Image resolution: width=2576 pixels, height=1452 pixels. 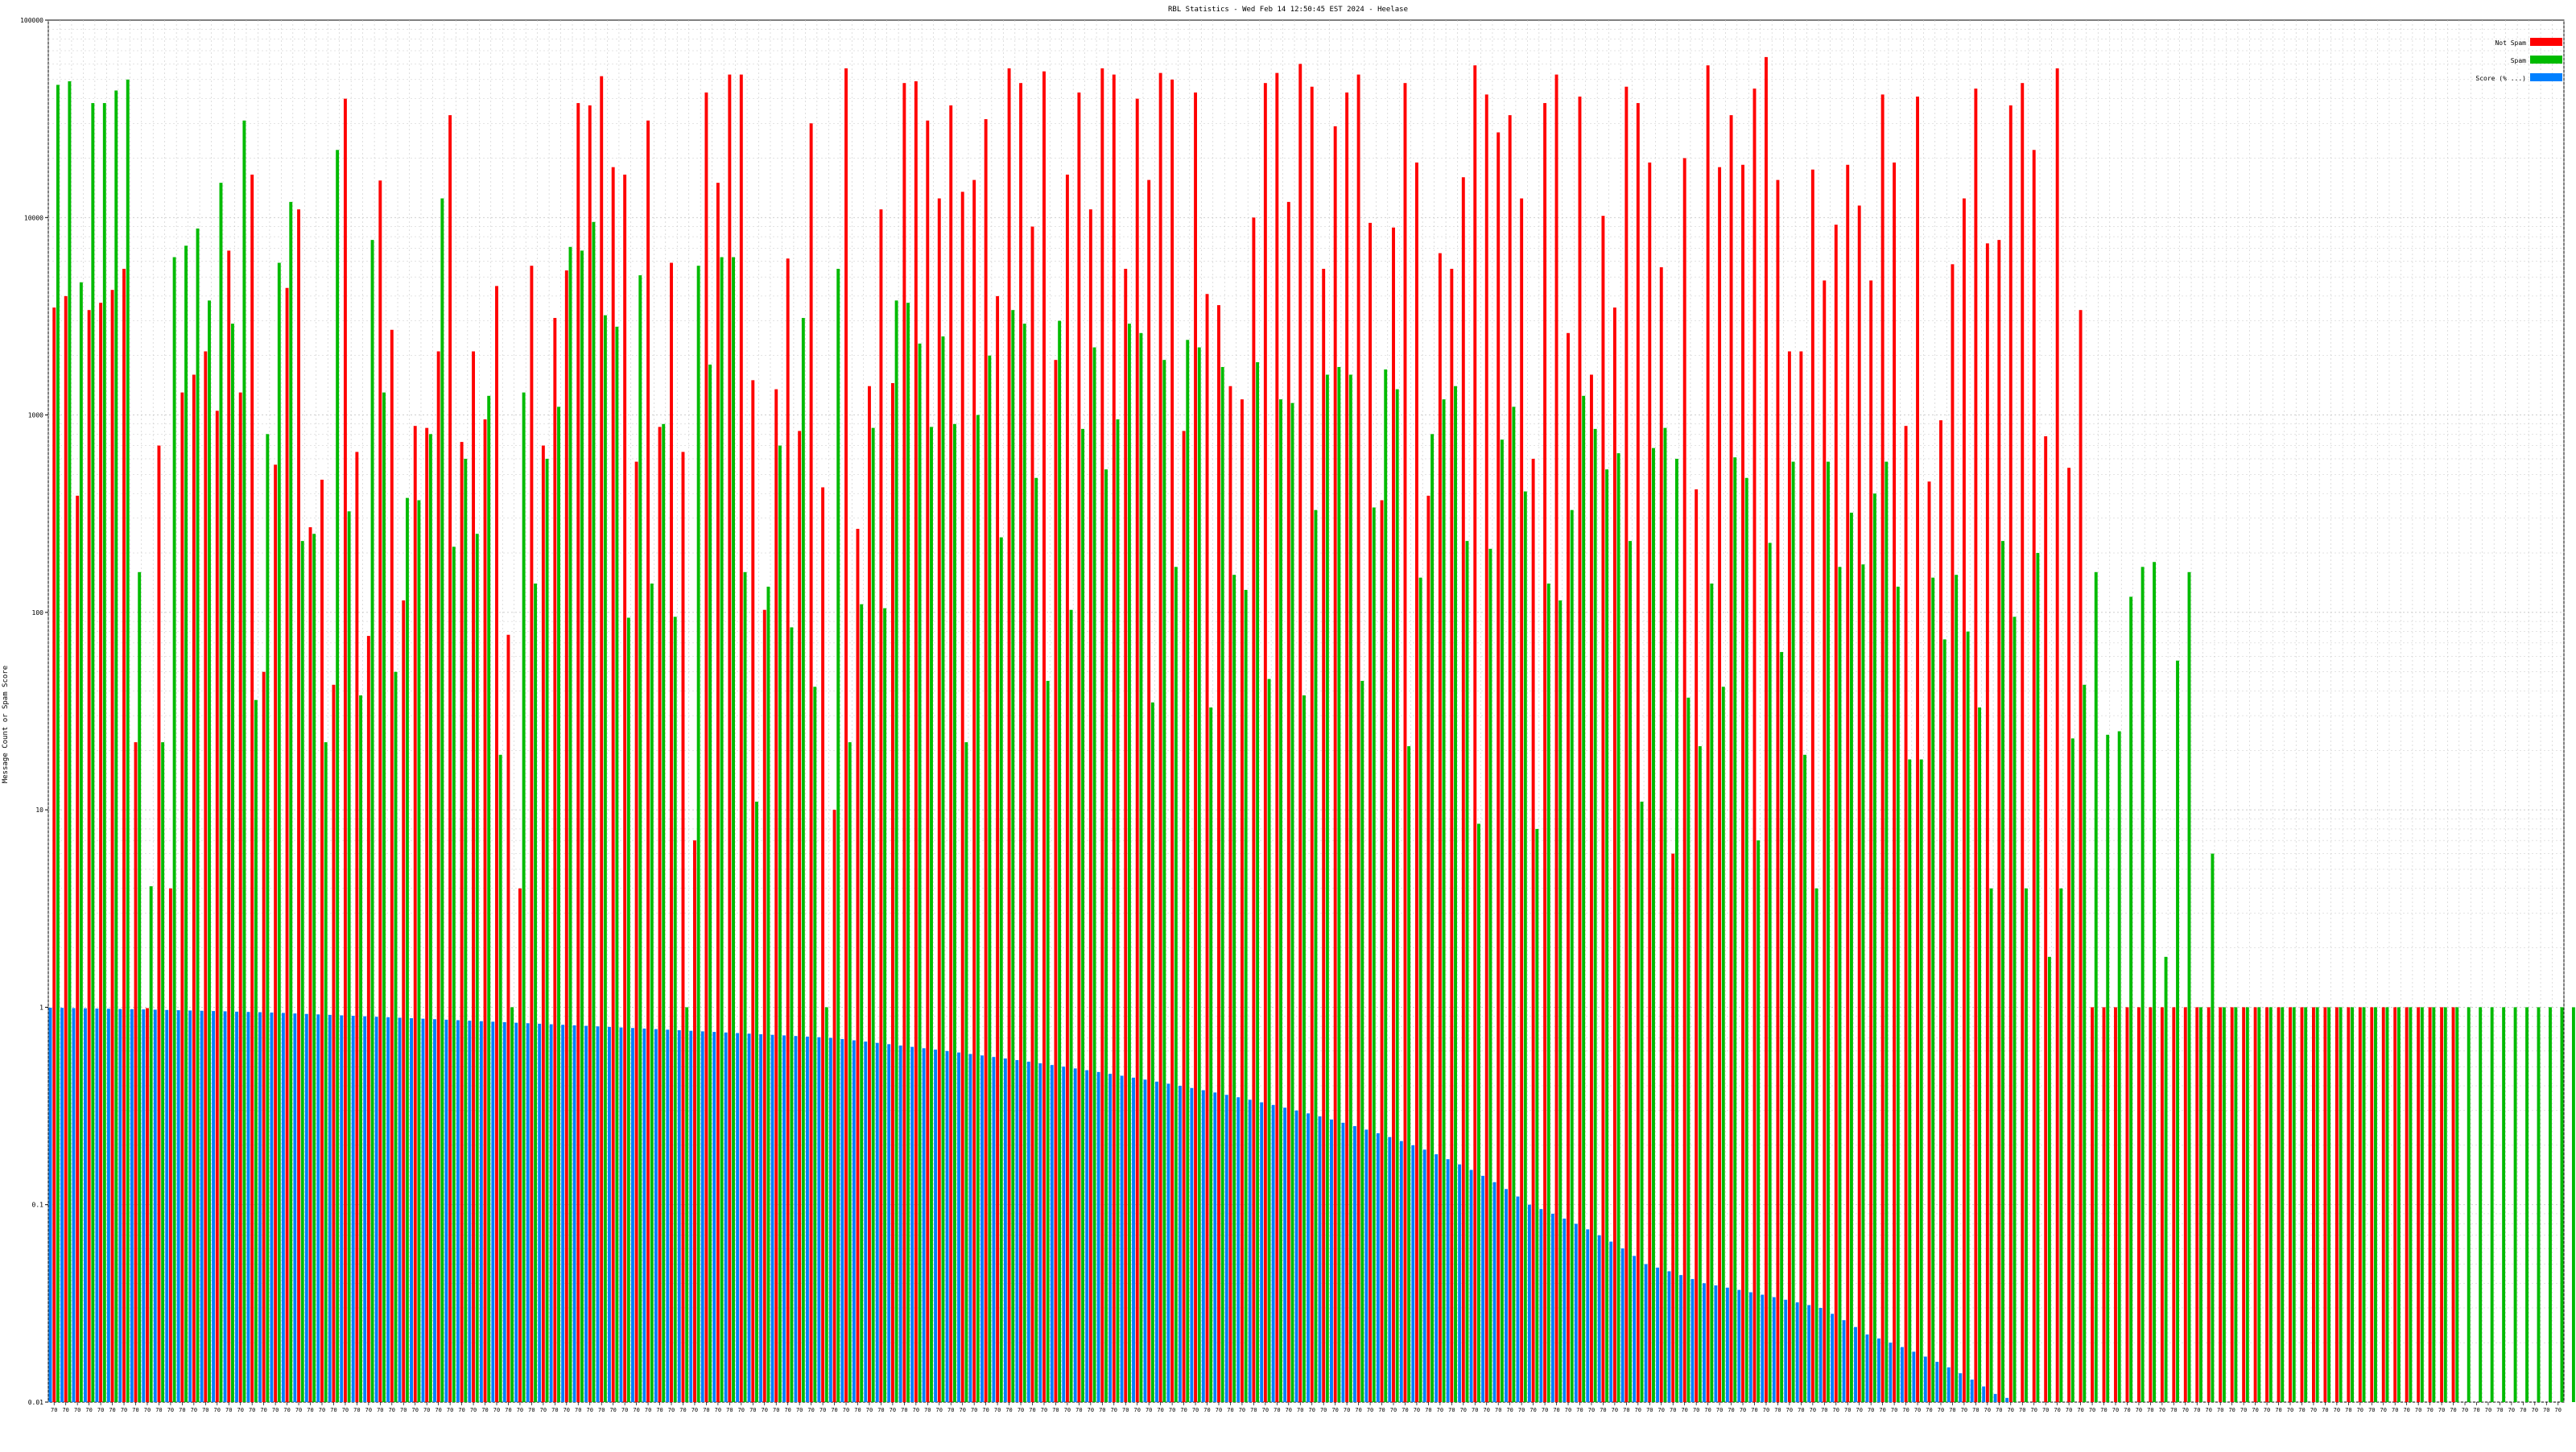 I want to click on legend-swatch, so click(x=2546, y=77).